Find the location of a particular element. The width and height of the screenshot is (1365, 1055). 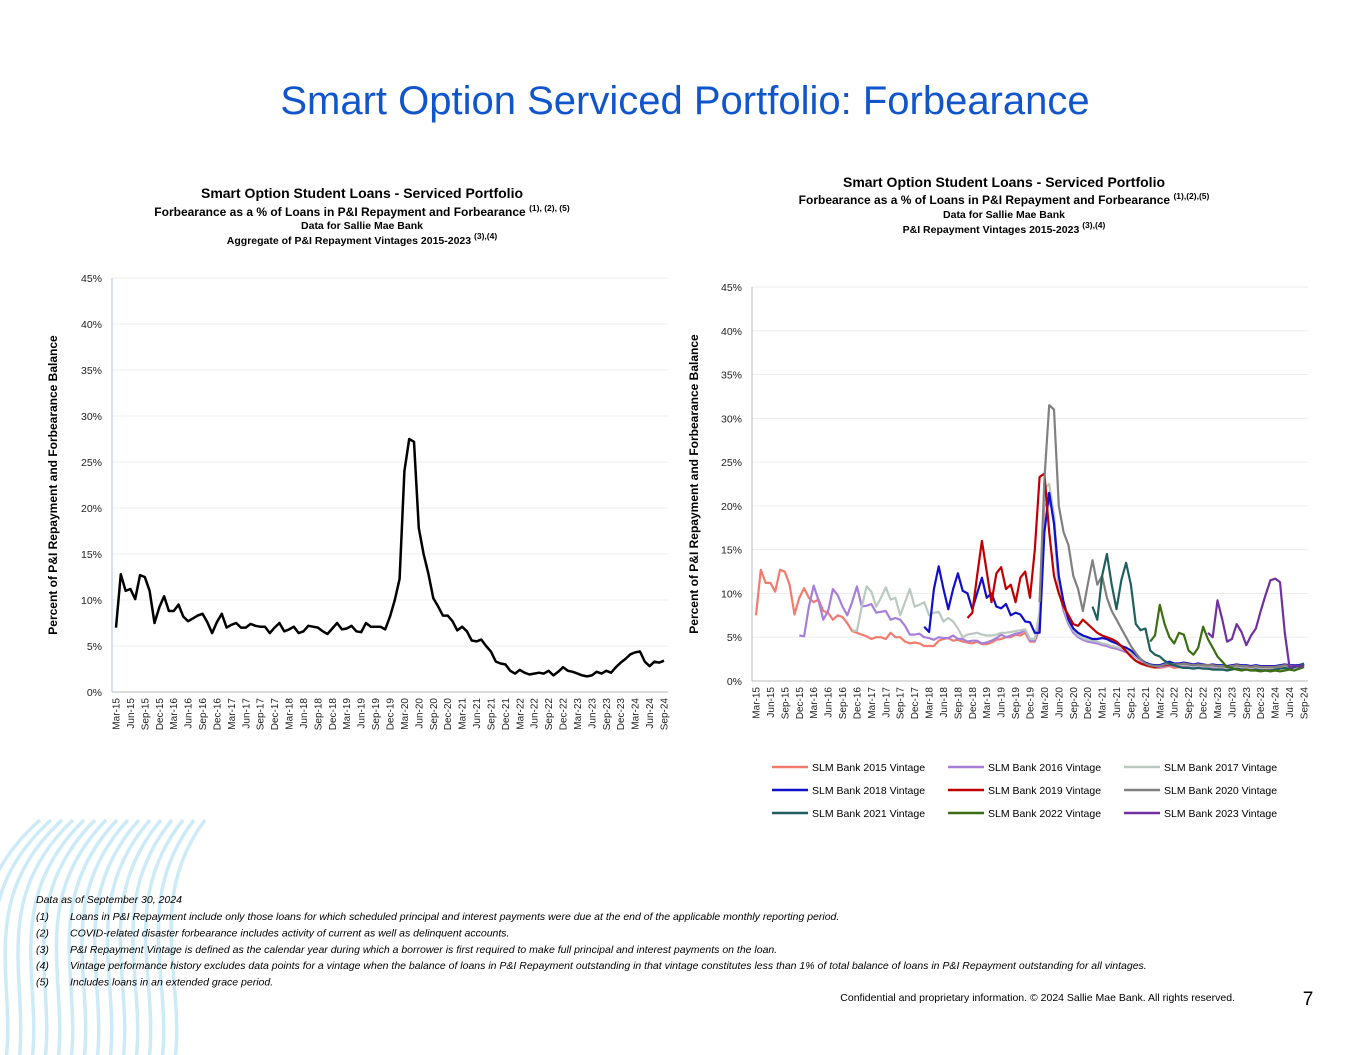

y-tick-label: 30% is located at coordinates (91, 417).